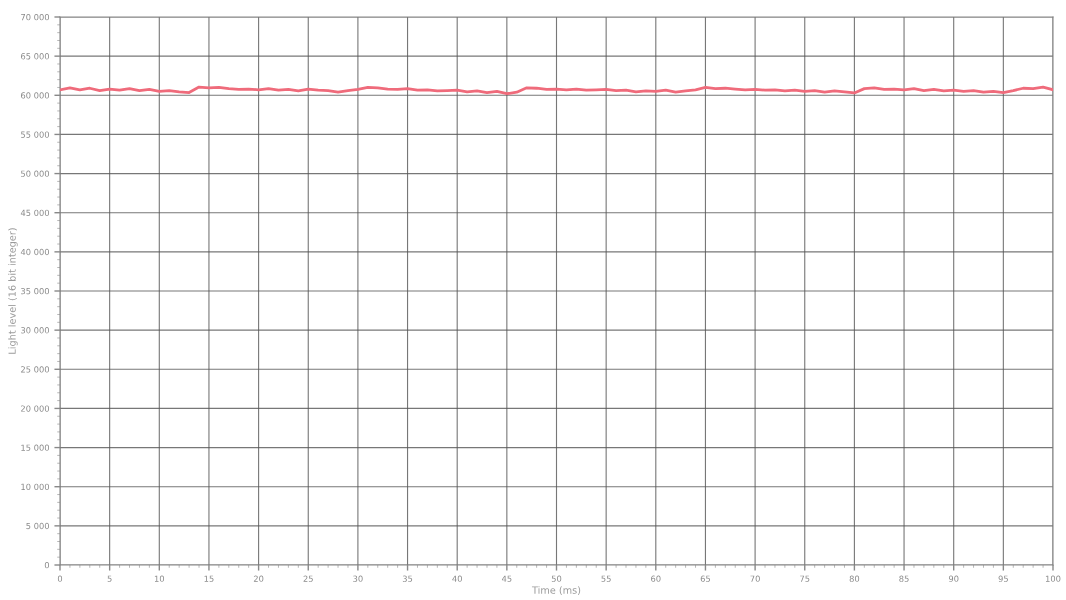 This screenshot has height=600, width=1066. I want to click on x-tick-label: 80, so click(854, 578).